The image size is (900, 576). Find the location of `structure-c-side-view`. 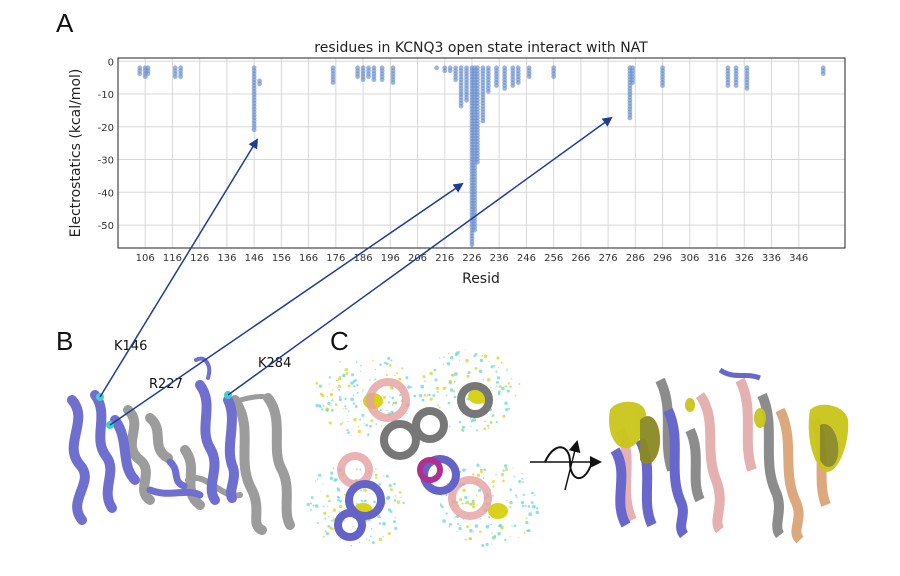

structure-c-side-view is located at coordinates (729, 455).